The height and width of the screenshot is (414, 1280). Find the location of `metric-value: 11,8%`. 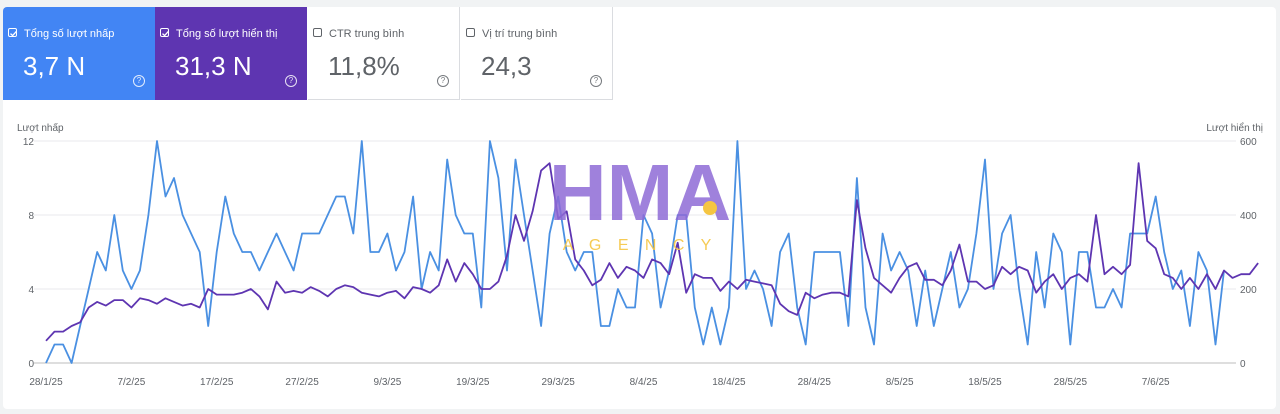

metric-value: 11,8% is located at coordinates (364, 66).